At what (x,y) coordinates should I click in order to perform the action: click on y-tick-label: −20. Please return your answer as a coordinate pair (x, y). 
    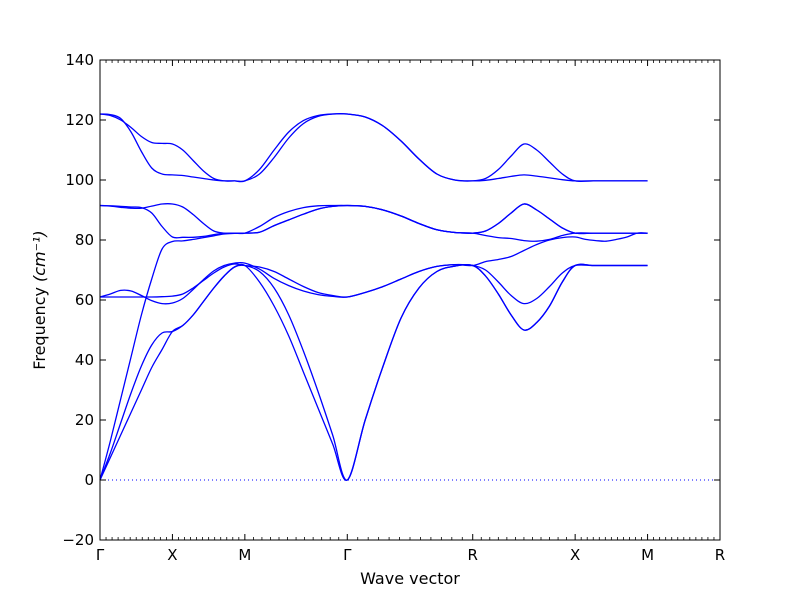
    Looking at the image, I should click on (78, 540).